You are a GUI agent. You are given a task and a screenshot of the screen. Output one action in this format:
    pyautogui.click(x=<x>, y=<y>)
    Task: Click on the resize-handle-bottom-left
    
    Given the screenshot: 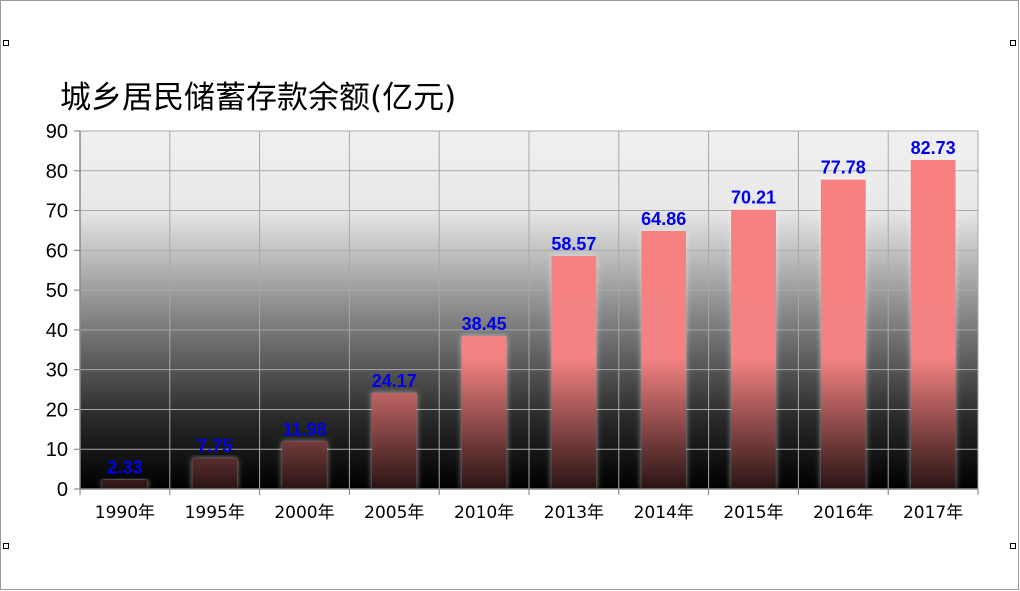 What is the action you would take?
    pyautogui.click(x=6, y=546)
    